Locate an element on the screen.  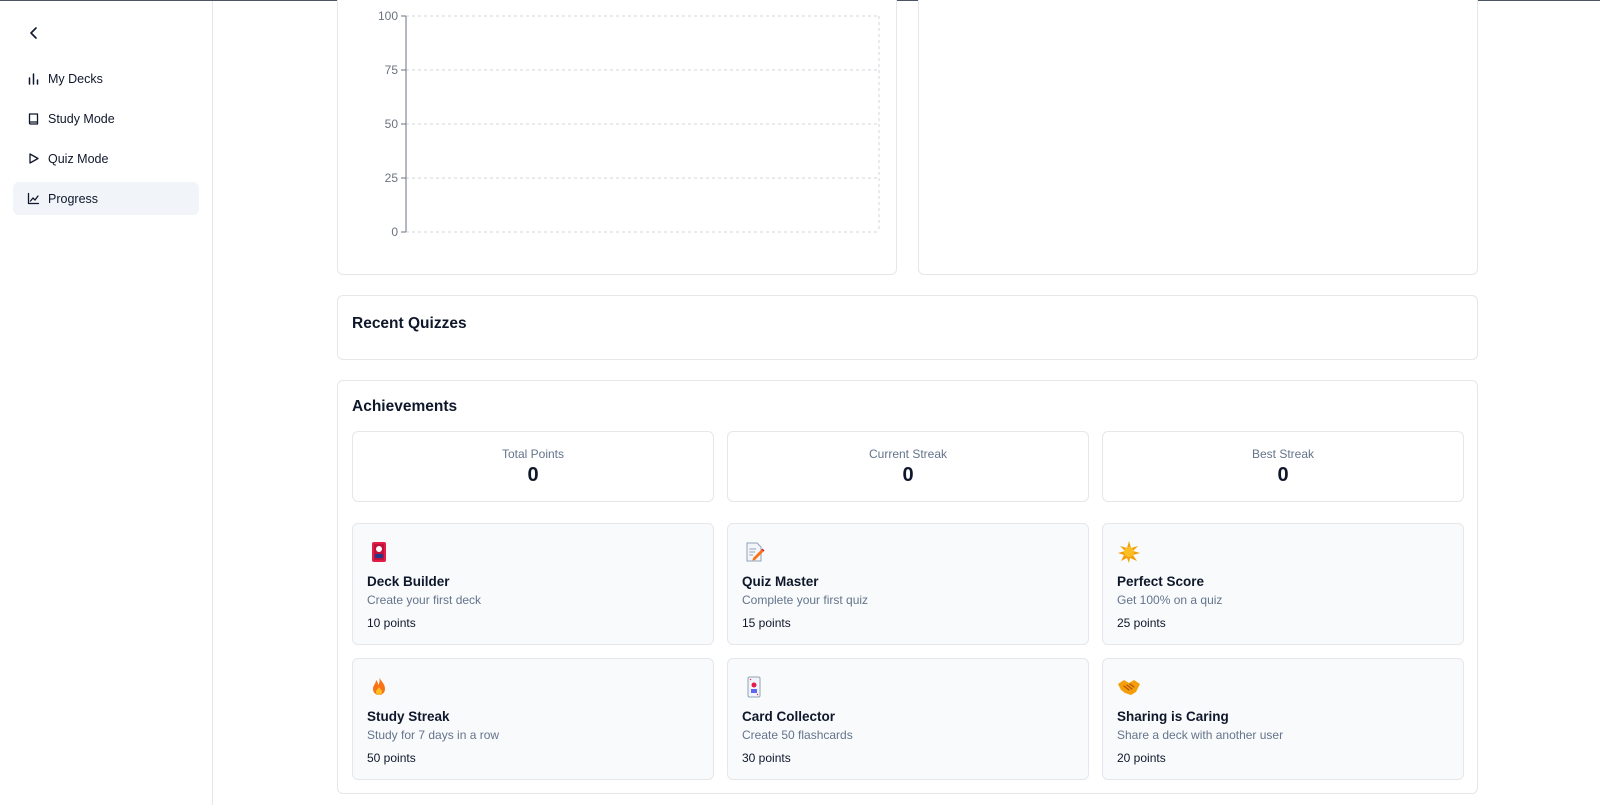
achievement-name: Deck Builder is located at coordinates (408, 581).